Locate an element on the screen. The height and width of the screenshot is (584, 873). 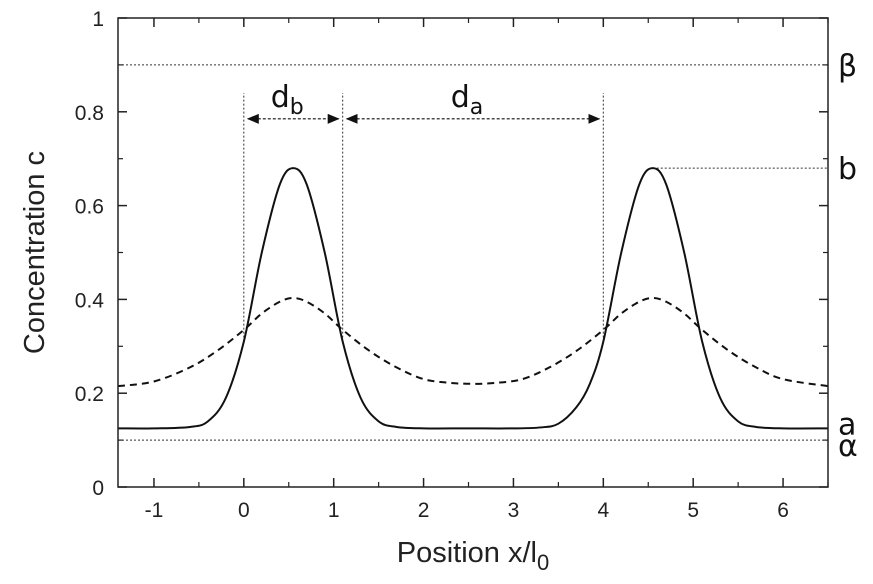
right-label: b is located at coordinates (847, 169).